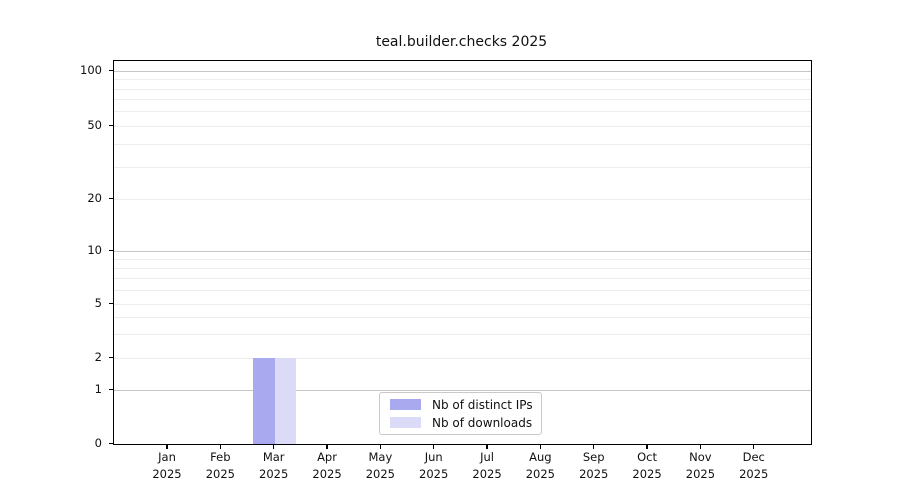 The image size is (900, 500). Describe the element at coordinates (433, 457) in the screenshot. I see `month-label: Jun` at that location.